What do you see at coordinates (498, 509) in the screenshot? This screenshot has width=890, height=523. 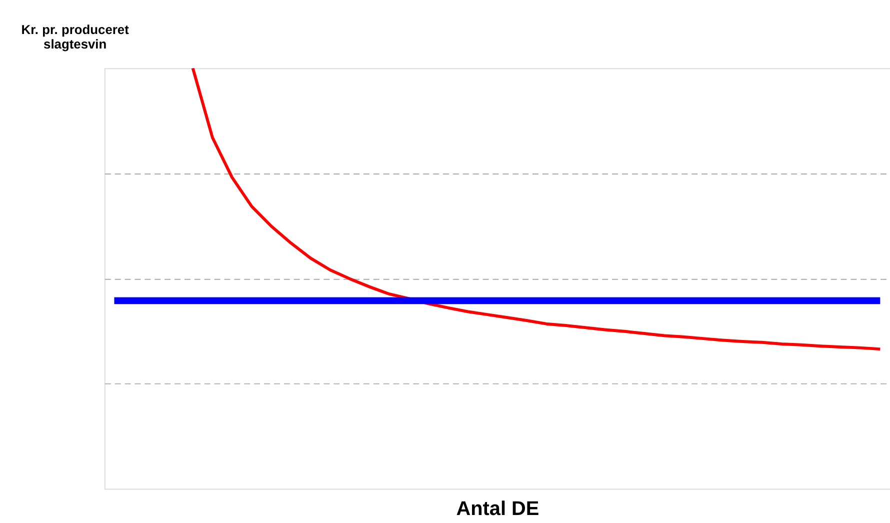 I see `x-axis-title: Antal DE` at bounding box center [498, 509].